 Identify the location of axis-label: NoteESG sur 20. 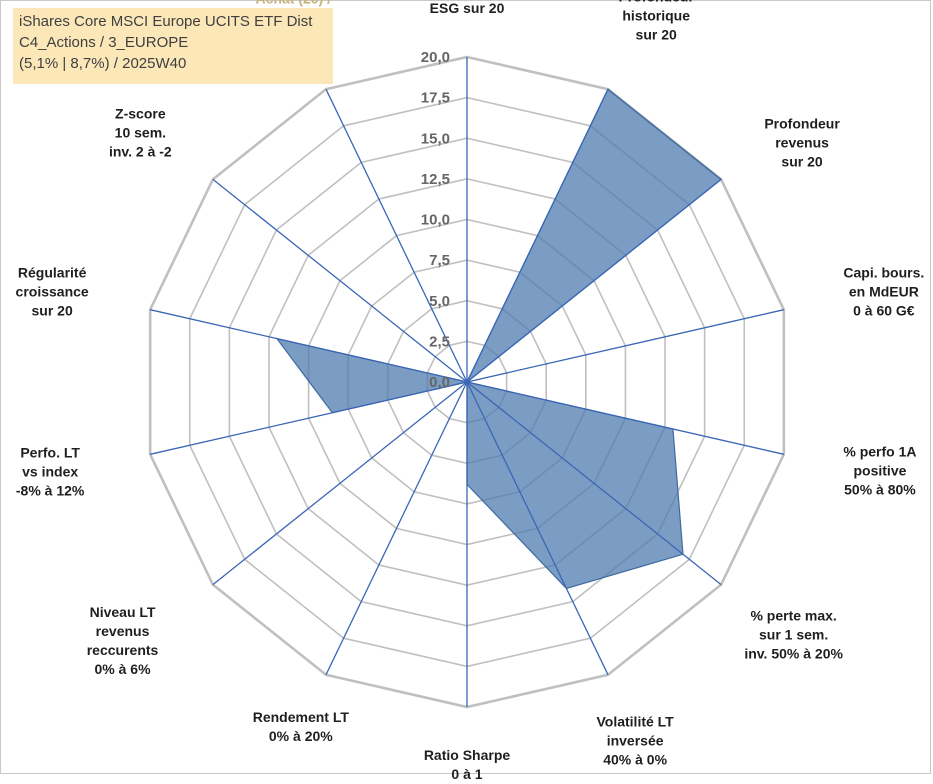
(467, 9).